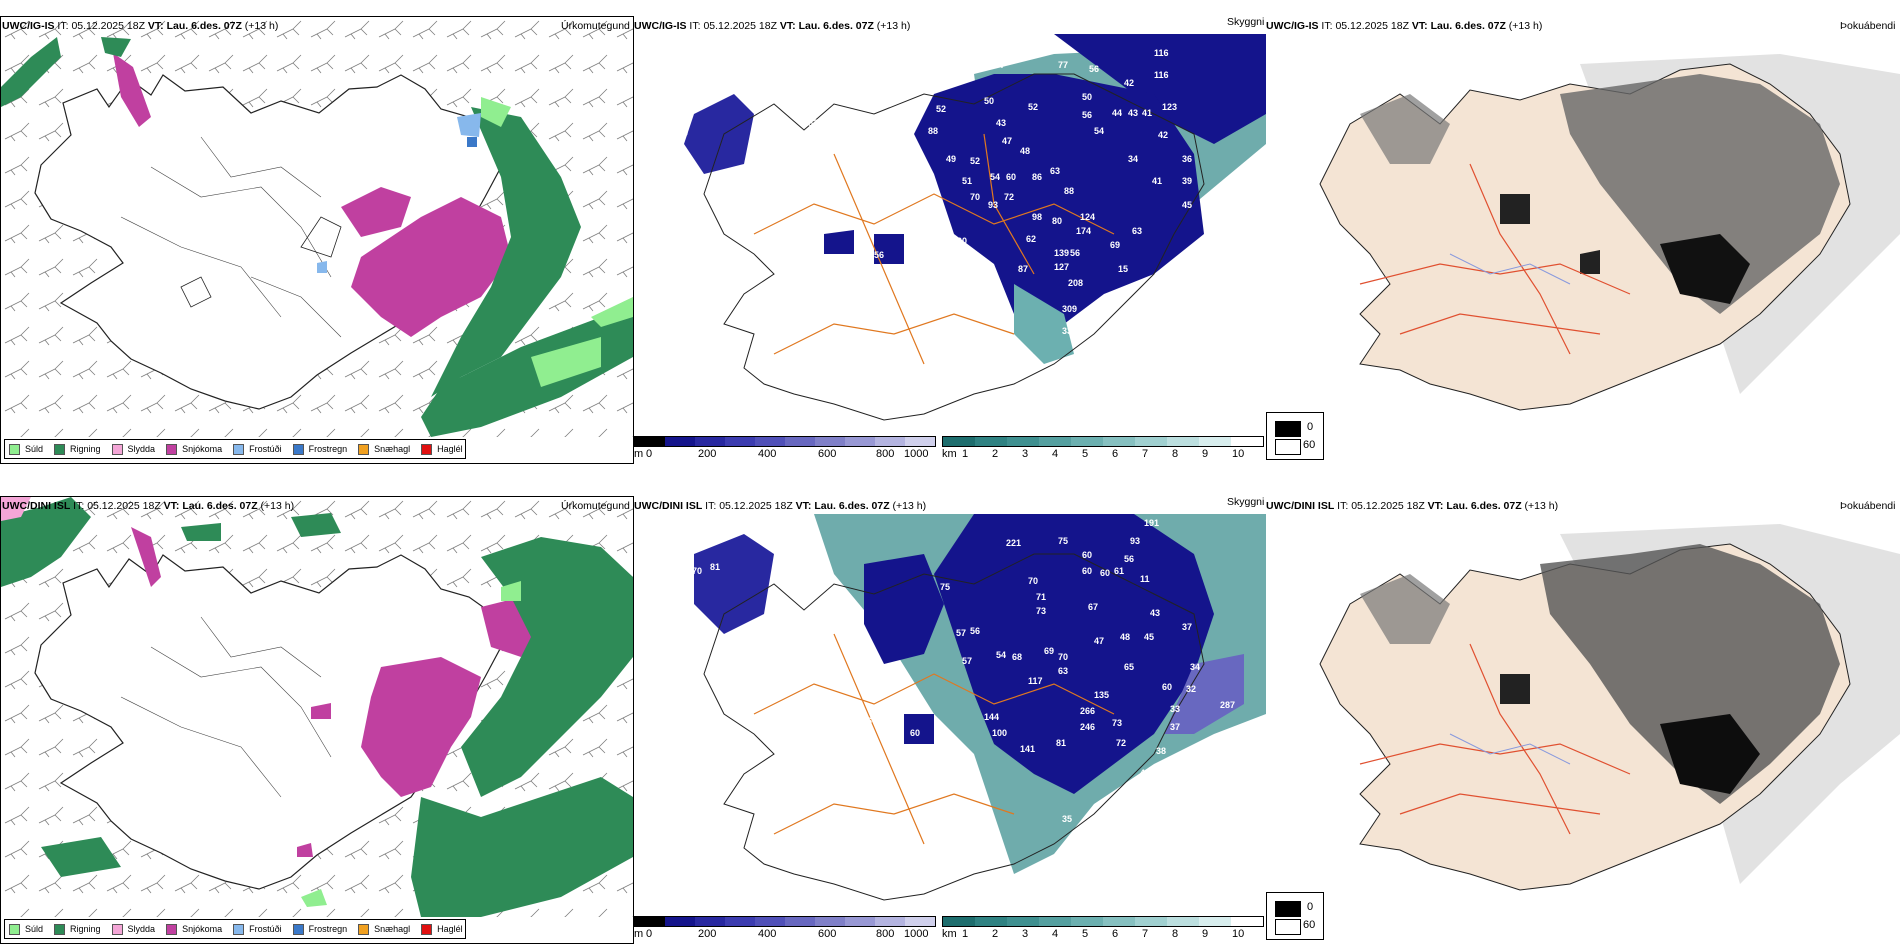 Image resolution: width=1900 pixels, height=950 pixels. Describe the element at coordinates (991, 717) in the screenshot. I see `svg-text: 144` at that location.